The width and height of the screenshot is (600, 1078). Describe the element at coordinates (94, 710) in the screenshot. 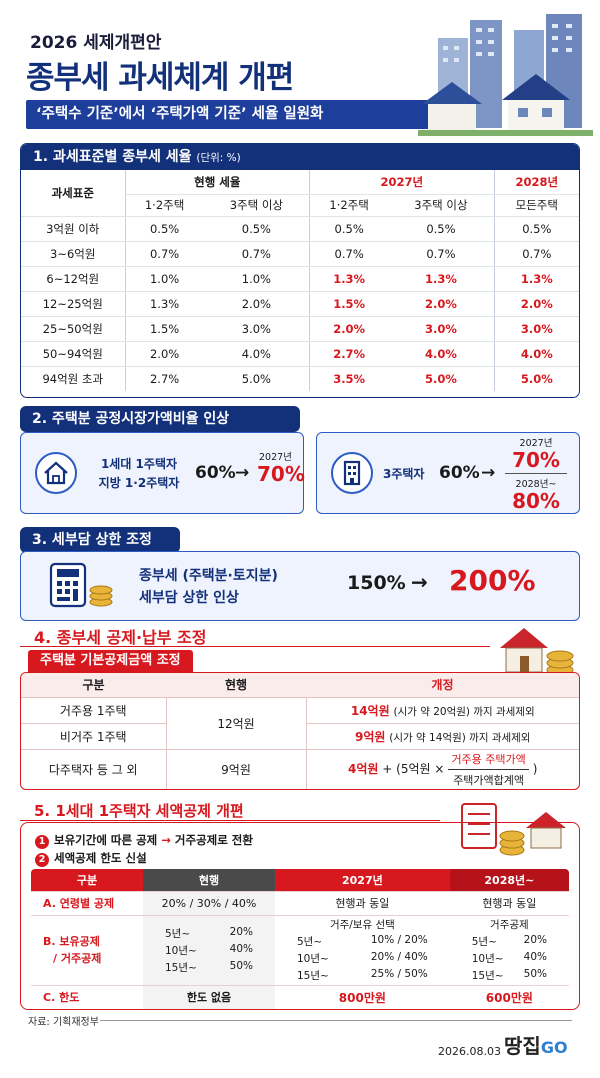

I see `row-label: 거주용 1주택` at that location.